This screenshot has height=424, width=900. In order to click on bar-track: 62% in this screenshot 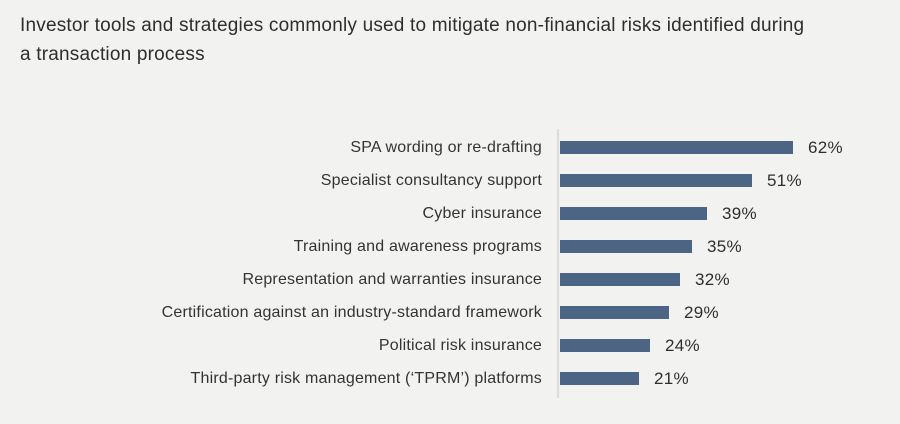, I will do `click(721, 148)`.